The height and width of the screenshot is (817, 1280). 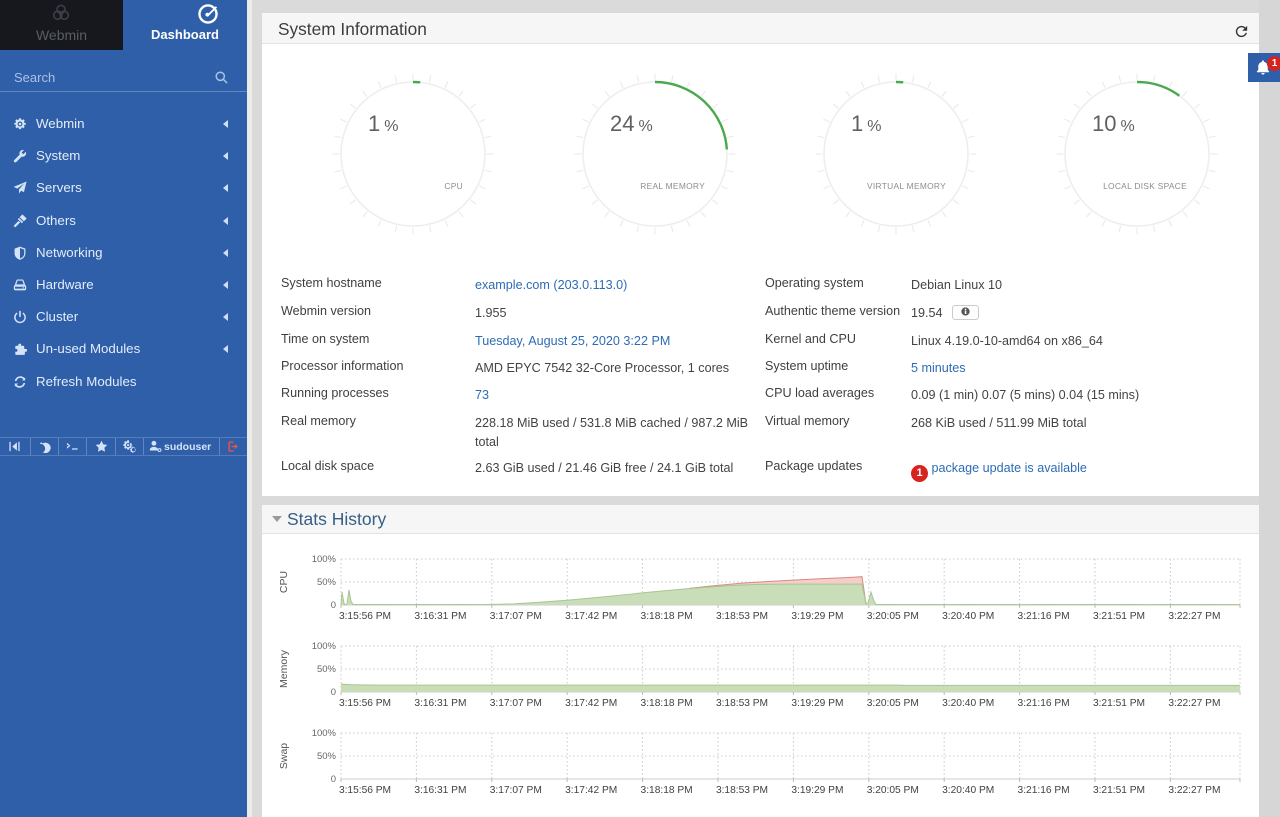 What do you see at coordinates (1113, 123) in the screenshot?
I see `svg-text: 10%` at bounding box center [1113, 123].